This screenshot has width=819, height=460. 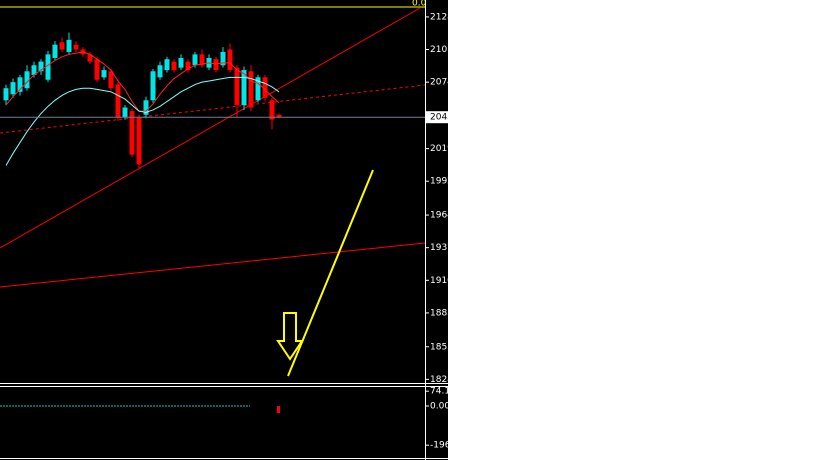 What do you see at coordinates (419, 4) in the screenshot?
I see `level-label: 0.0` at bounding box center [419, 4].